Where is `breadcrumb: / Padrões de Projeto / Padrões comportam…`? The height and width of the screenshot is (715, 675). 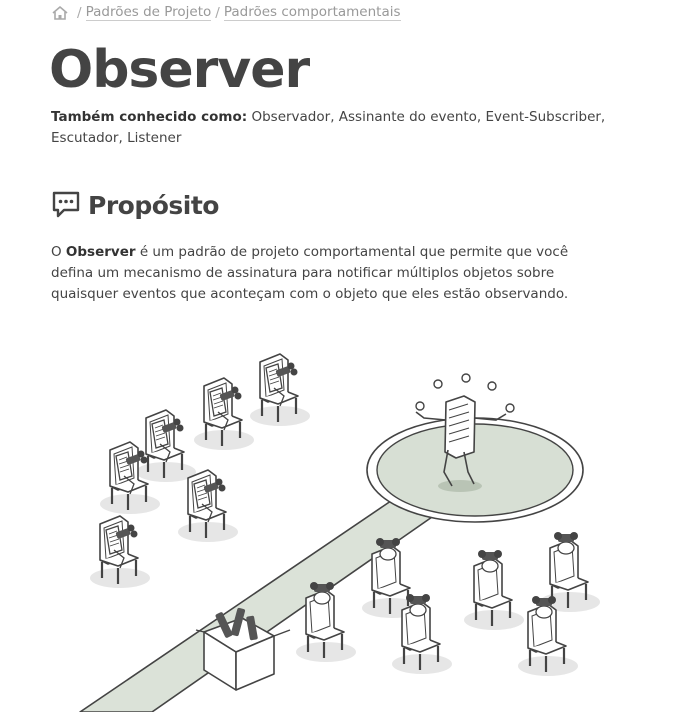 breadcrumb: / Padrões de Projeto / Padrões comportam… is located at coordinates (226, 13).